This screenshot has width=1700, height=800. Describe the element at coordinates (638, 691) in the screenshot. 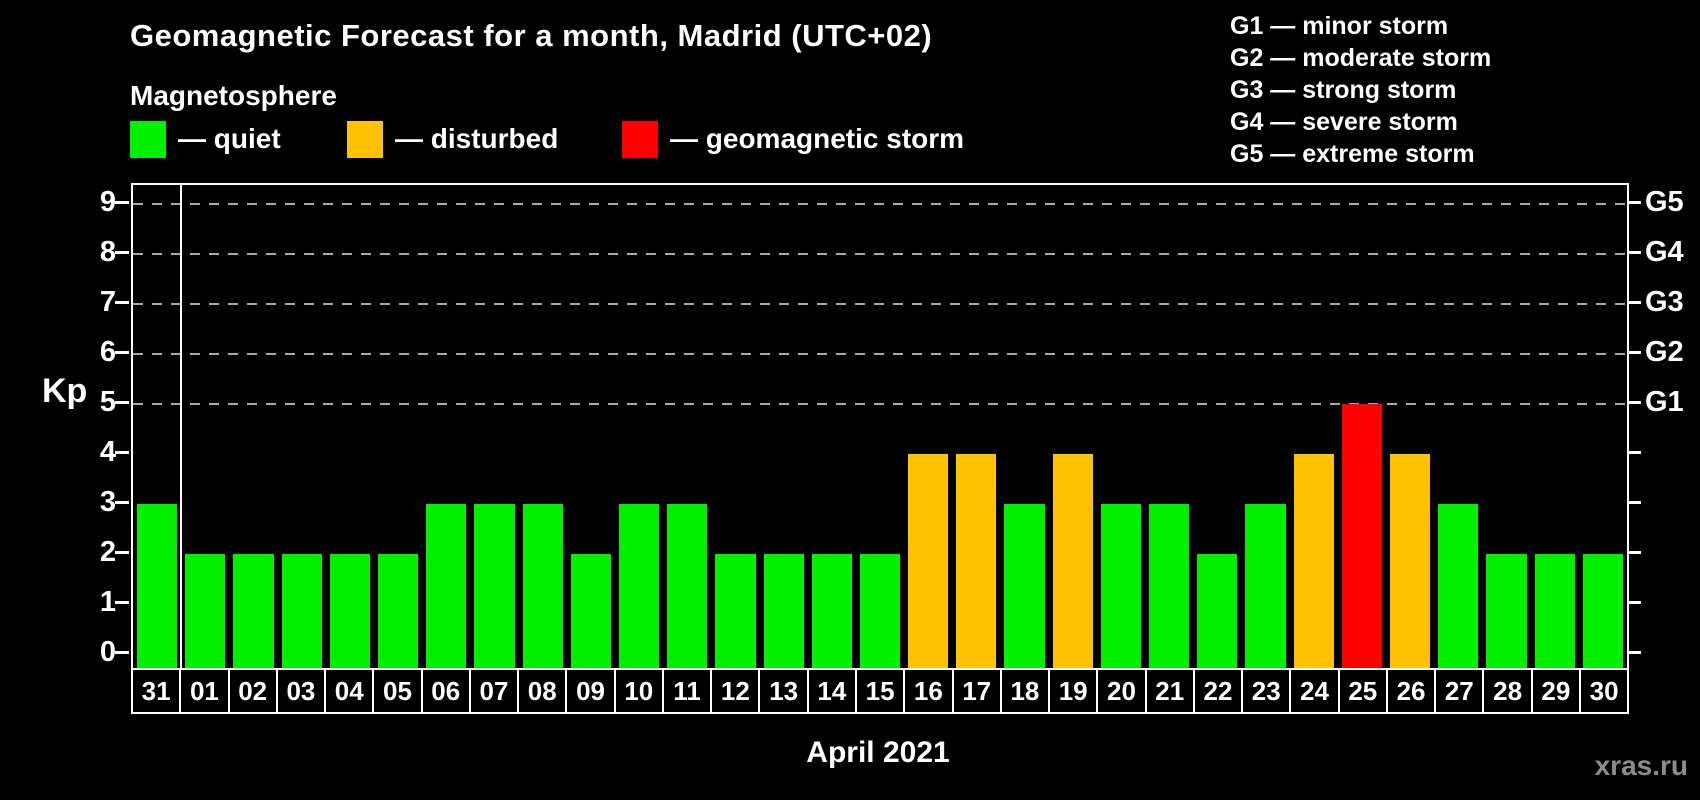

I see `day-cell-10: 10` at that location.